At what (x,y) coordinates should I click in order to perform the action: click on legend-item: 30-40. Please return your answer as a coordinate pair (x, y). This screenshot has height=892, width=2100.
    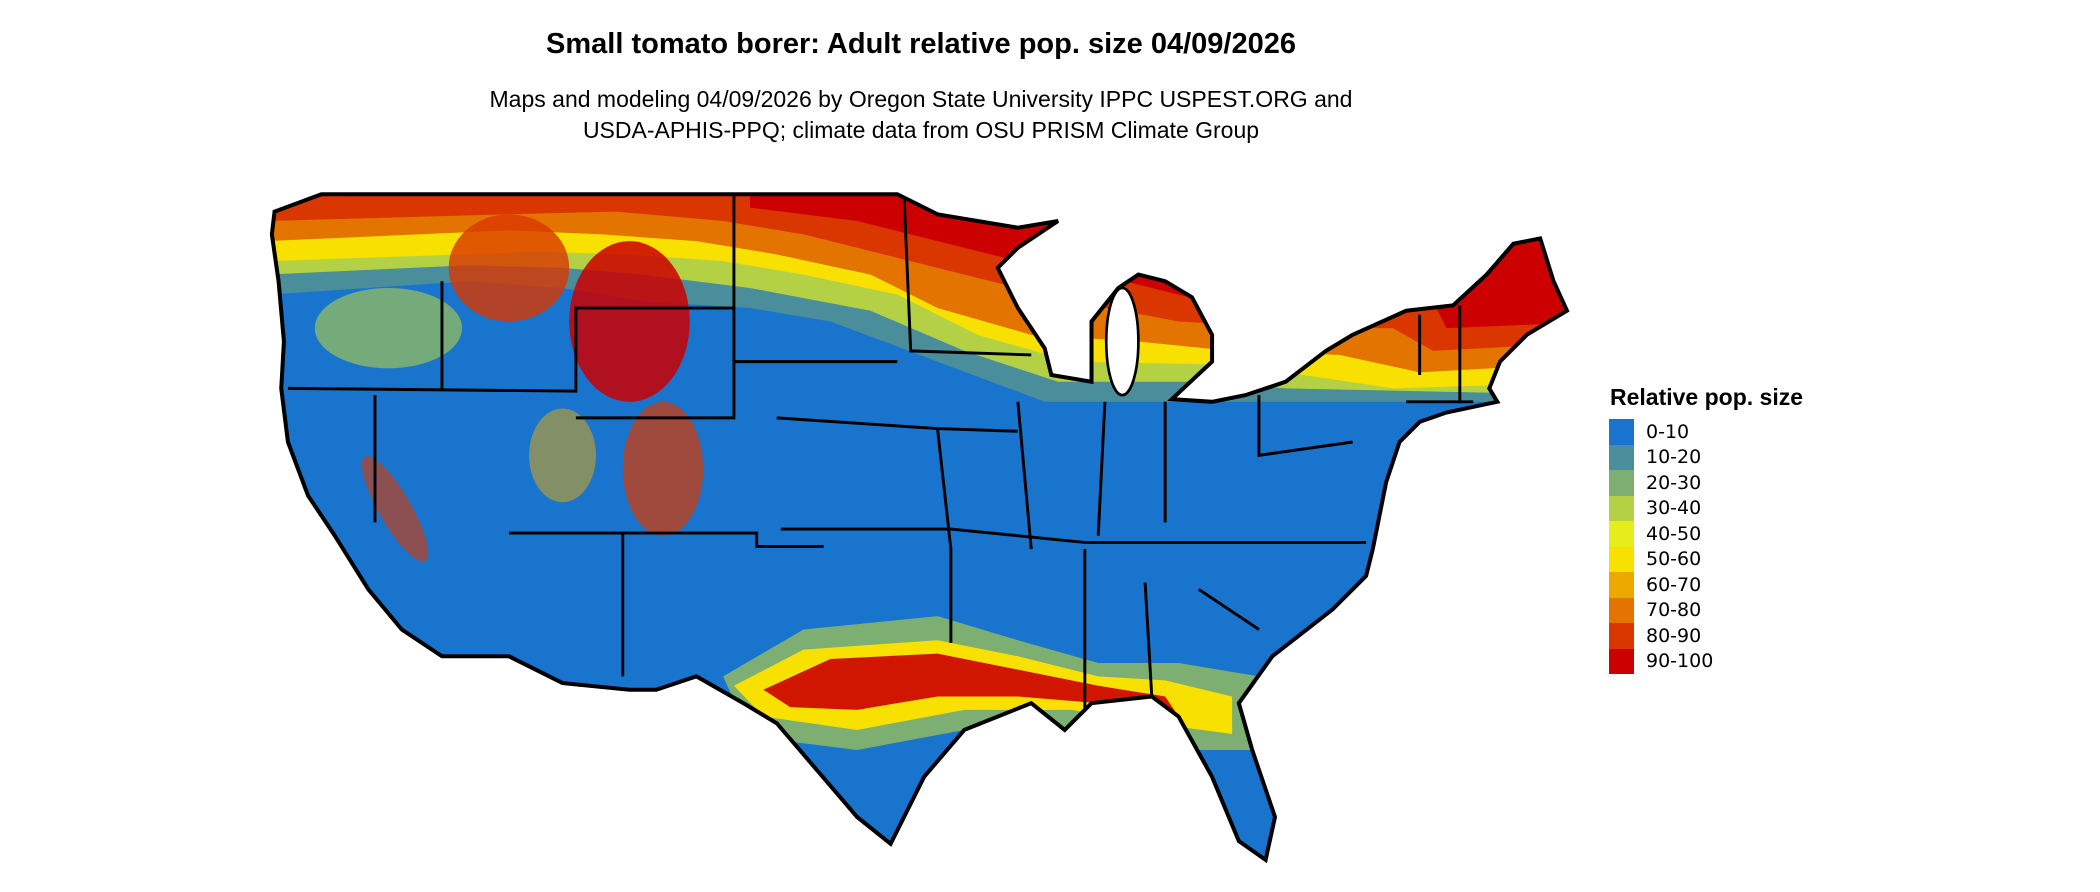
    Looking at the image, I should click on (1706, 508).